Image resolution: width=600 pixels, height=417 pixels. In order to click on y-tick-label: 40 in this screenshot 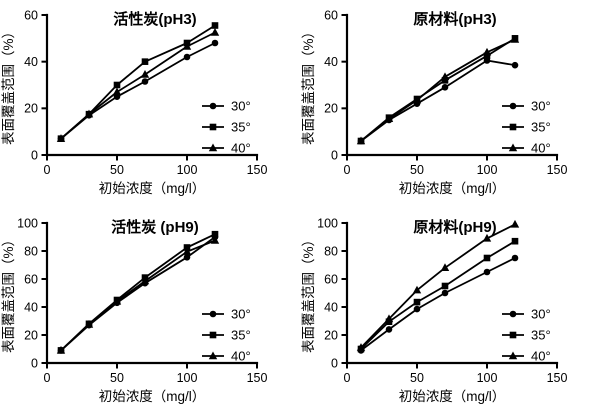, I will do `click(331, 307)`.